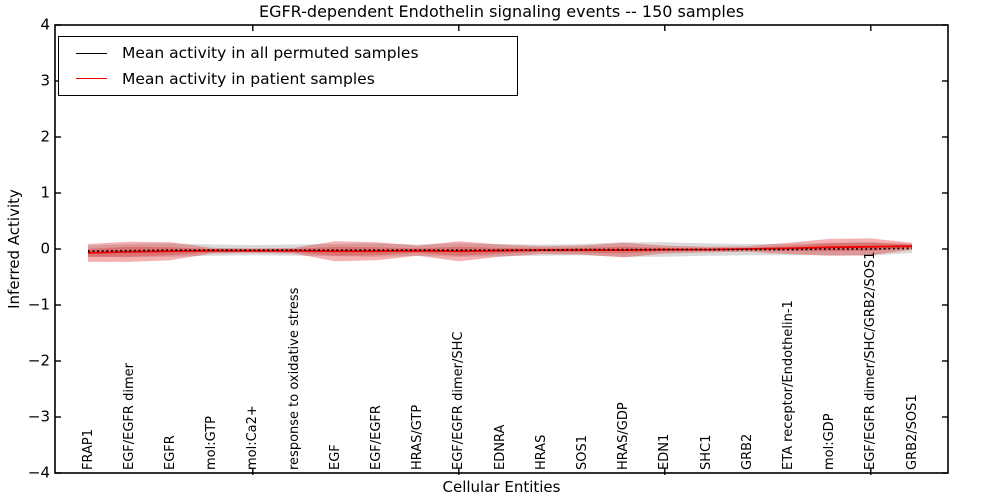 Image resolution: width=1000 pixels, height=500 pixels. What do you see at coordinates (170, 452) in the screenshot?
I see `x-tick-label: EGFR` at bounding box center [170, 452].